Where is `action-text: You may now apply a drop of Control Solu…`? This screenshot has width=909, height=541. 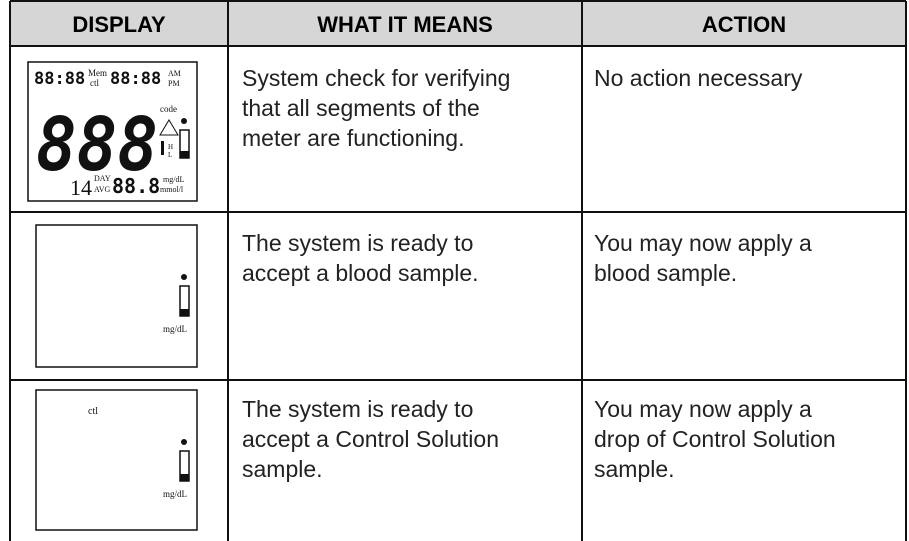 action-text: You may now apply a drop of Control Solu… is located at coordinates (718, 439).